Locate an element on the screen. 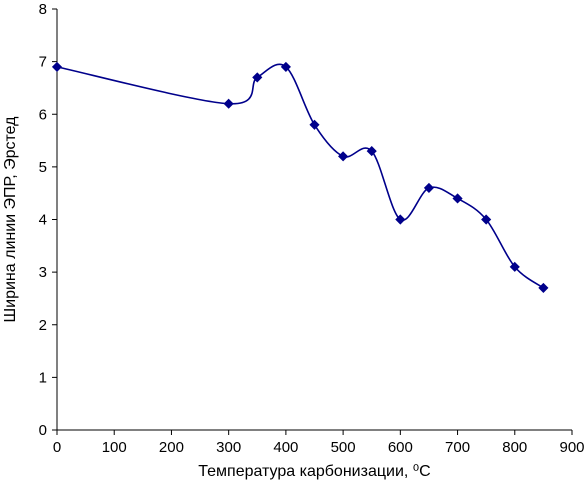 The image size is (586, 483). x-ticks: 0 100 200 300 400 500 600 700 800 900 is located at coordinates (319, 443).